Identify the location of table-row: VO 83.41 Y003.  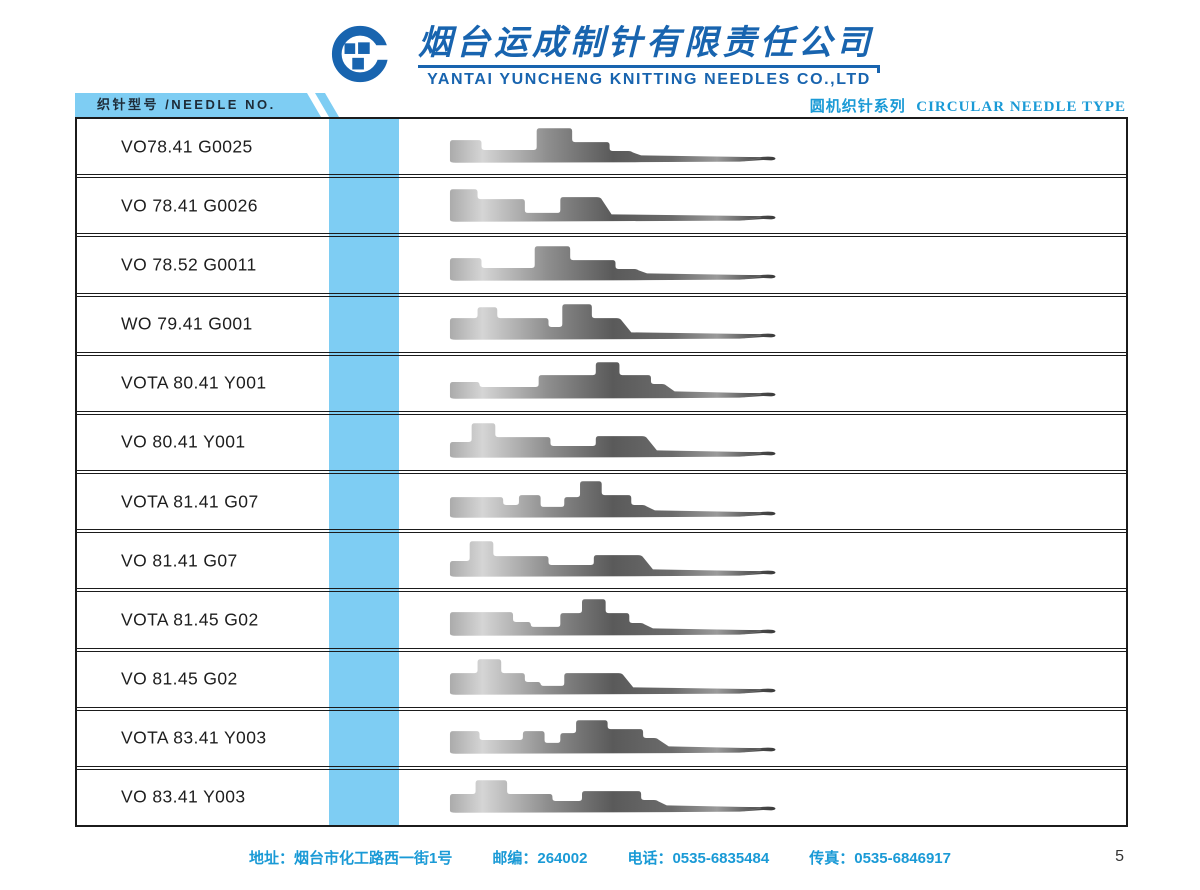
(601, 797).